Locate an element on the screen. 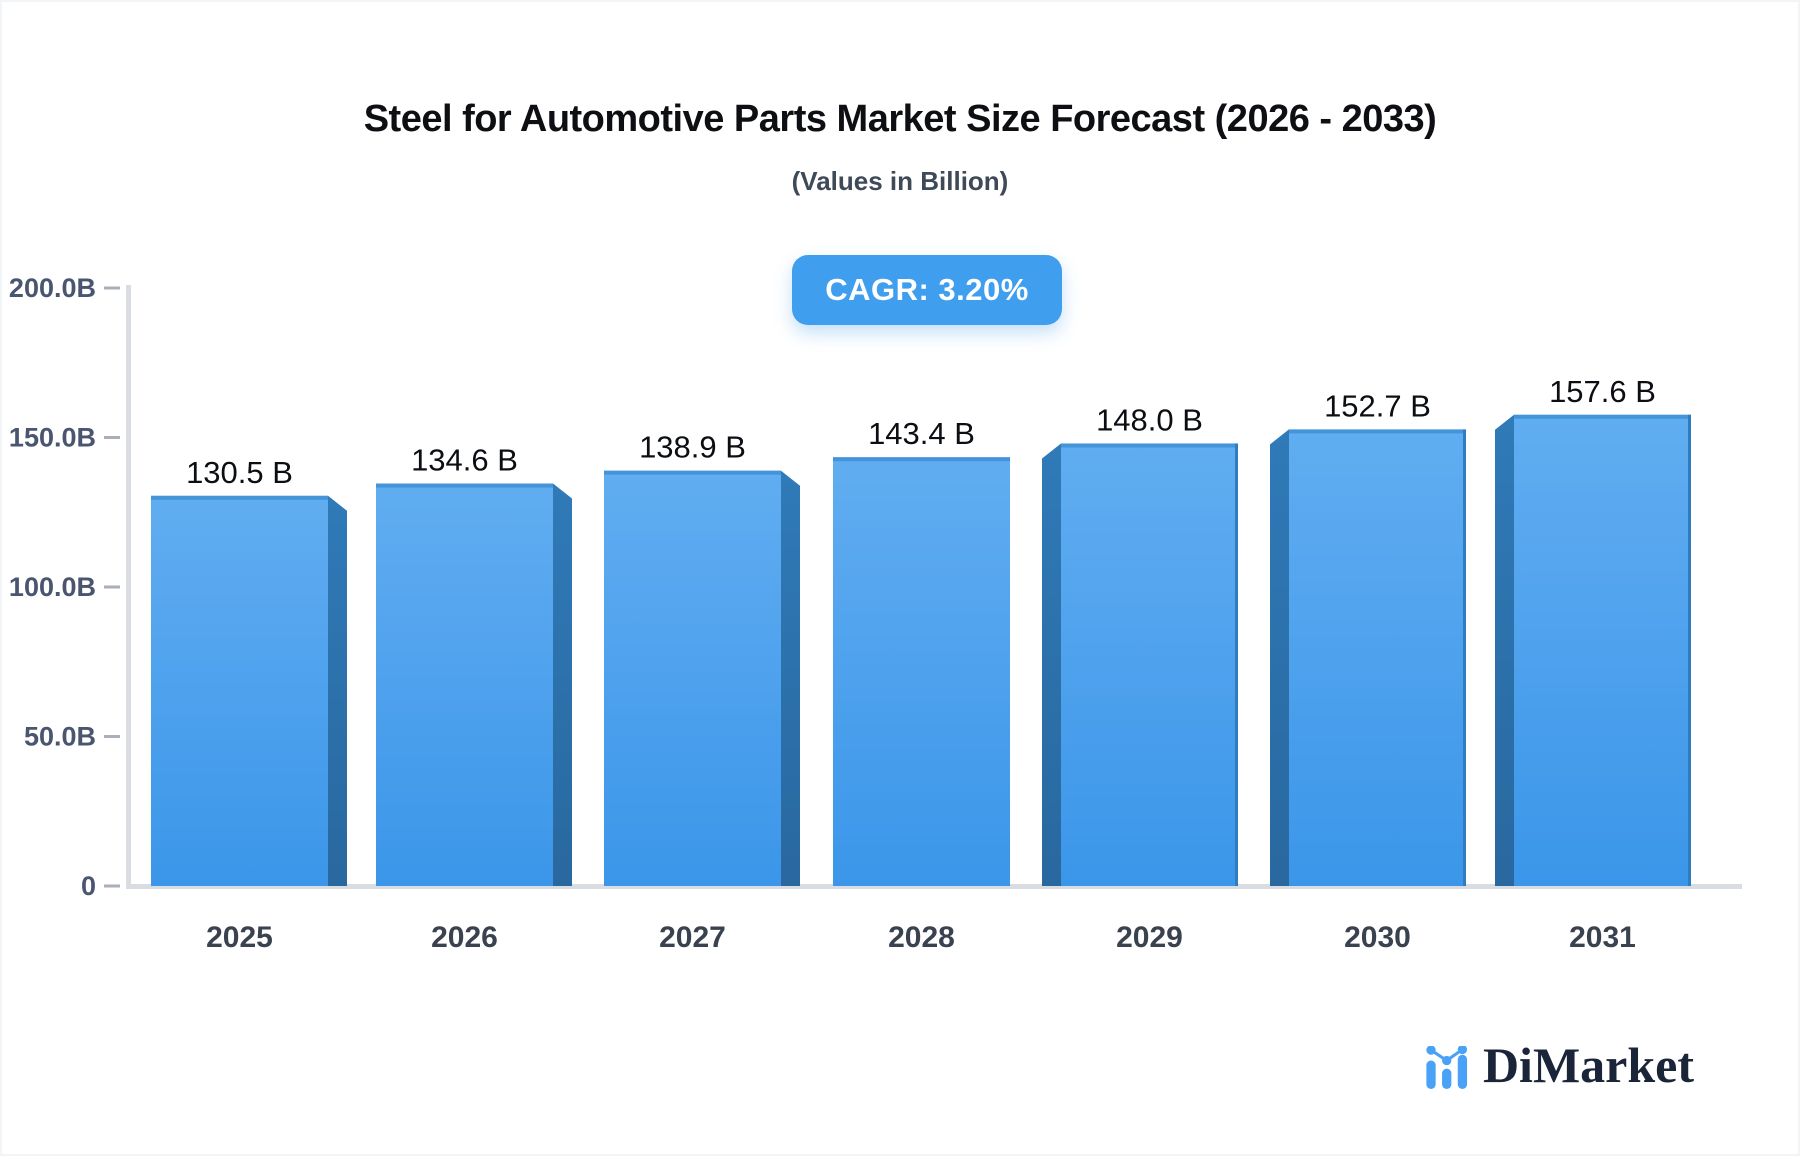  y-axis-label: 100.0B is located at coordinates (52, 587).